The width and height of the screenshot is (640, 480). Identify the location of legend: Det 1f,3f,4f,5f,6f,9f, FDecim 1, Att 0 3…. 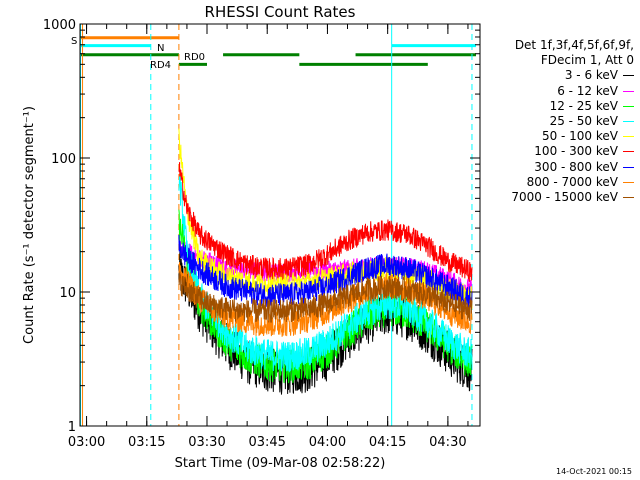
(556, 121).